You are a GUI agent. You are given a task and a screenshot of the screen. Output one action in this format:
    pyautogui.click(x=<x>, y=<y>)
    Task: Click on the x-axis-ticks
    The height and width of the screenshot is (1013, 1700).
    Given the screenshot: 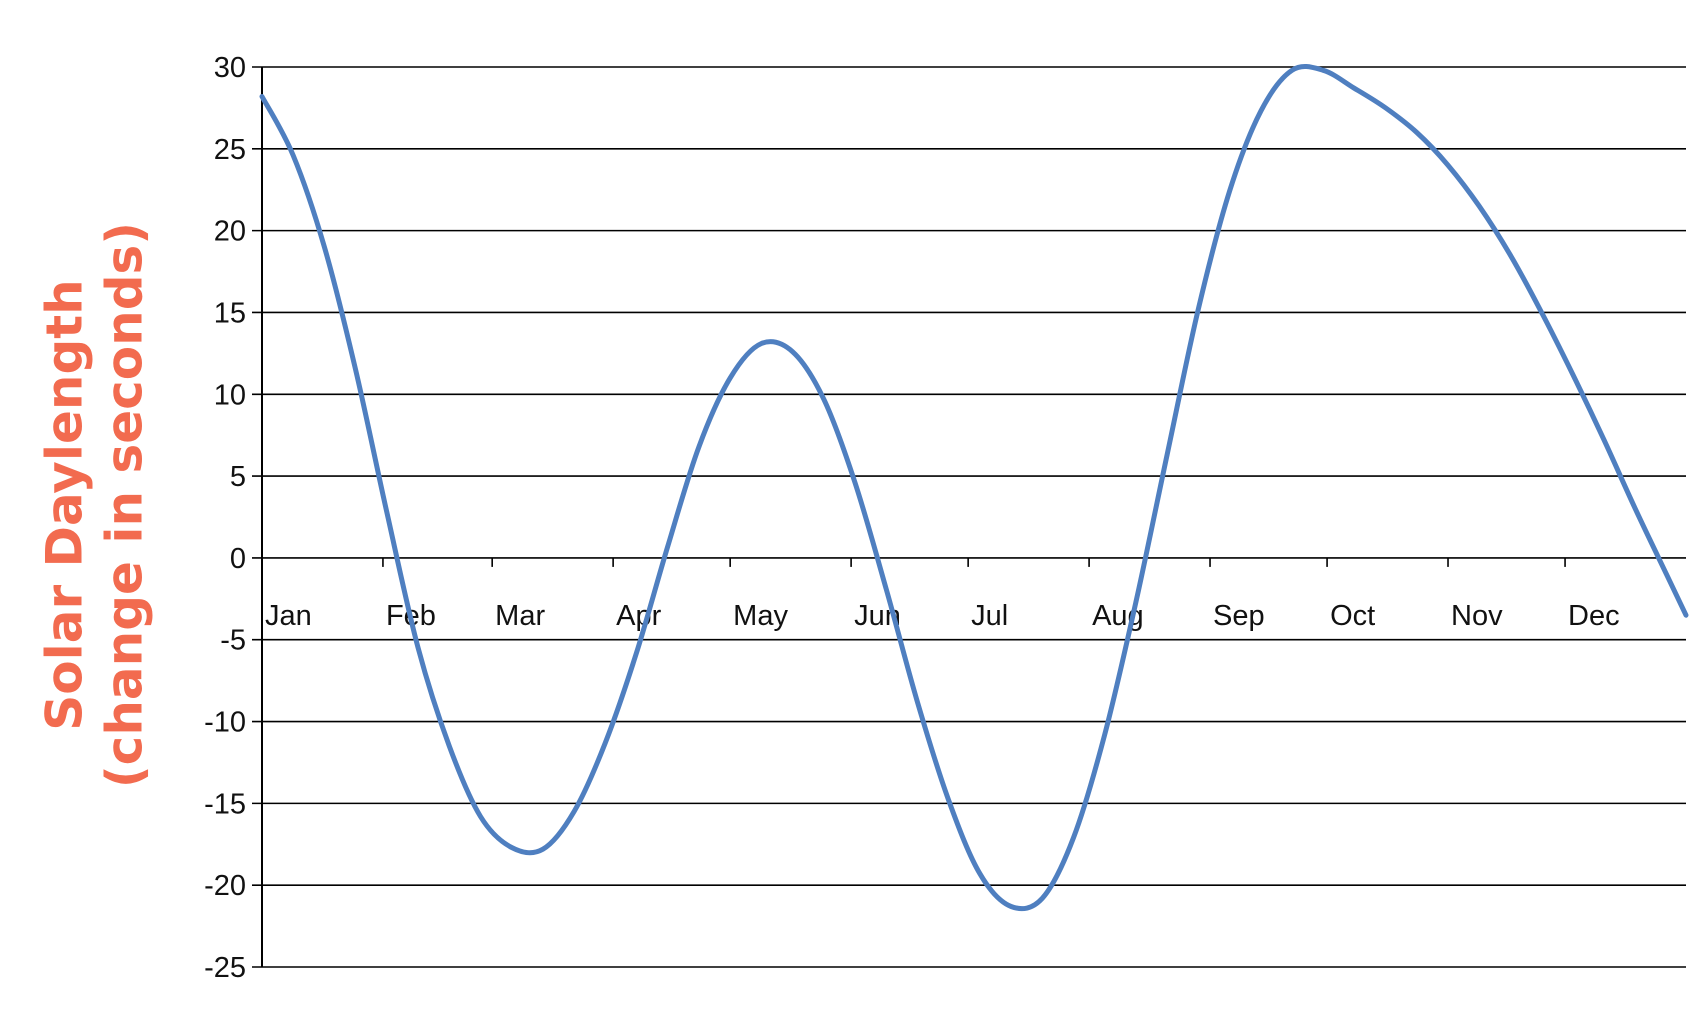 What is the action you would take?
    pyautogui.click(x=974, y=562)
    